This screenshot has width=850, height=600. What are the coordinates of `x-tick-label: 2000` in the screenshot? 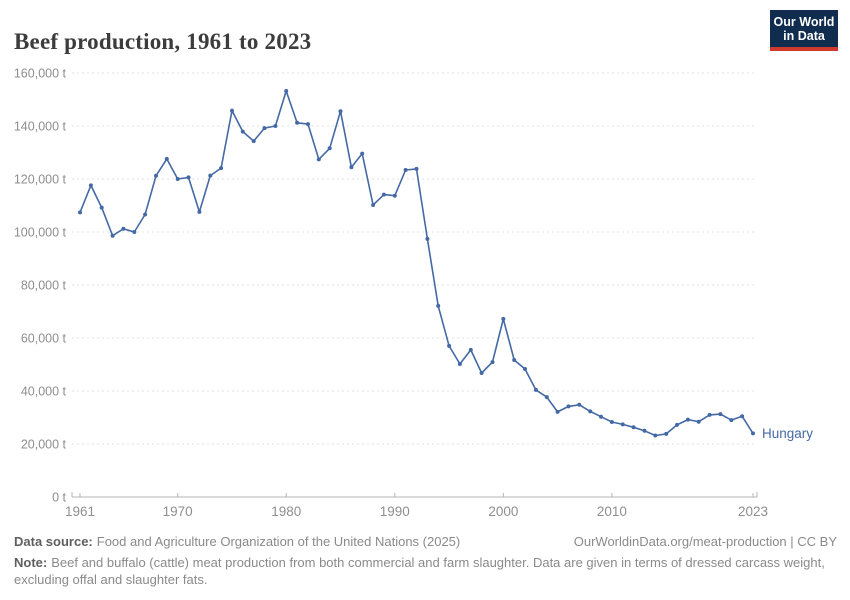 It's located at (503, 511).